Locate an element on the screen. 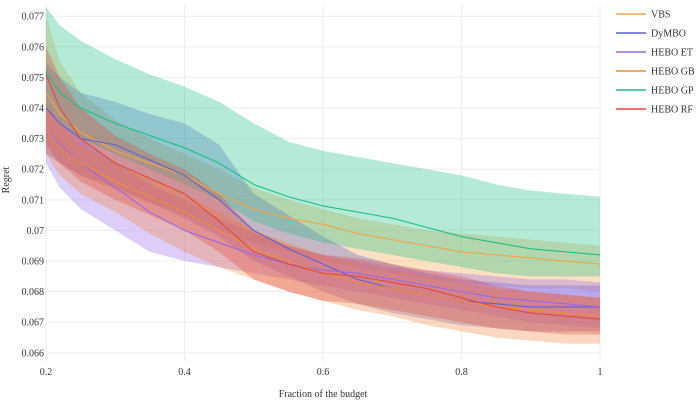 Image resolution: width=700 pixels, height=400 pixels. y-tick-label-8: 0.074 is located at coordinates (33, 109).